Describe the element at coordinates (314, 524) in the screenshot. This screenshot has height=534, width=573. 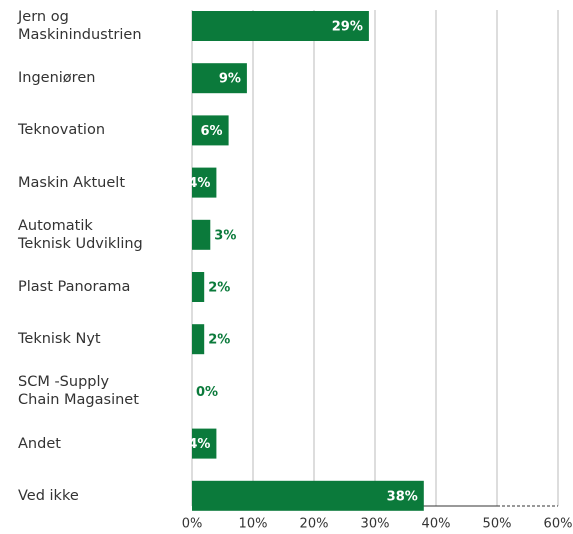
I see `x-tick-label: 20%` at that location.